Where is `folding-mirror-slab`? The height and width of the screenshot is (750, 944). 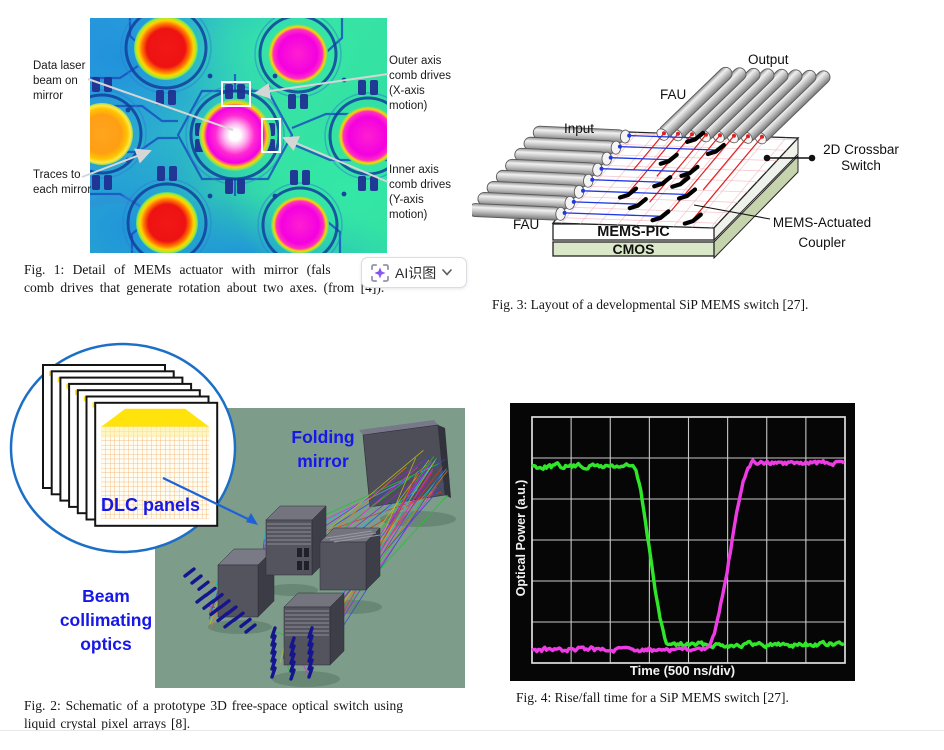 folding-mirror-slab is located at coordinates (405, 464).